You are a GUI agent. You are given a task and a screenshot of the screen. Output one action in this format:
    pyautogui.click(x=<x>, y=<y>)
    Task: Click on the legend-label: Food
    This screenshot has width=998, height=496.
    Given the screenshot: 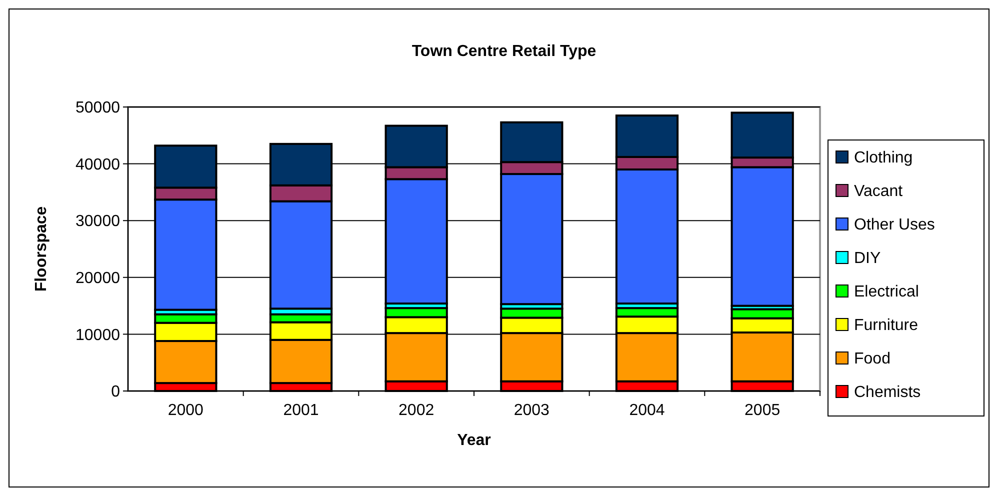 What is the action you would take?
    pyautogui.click(x=872, y=359)
    